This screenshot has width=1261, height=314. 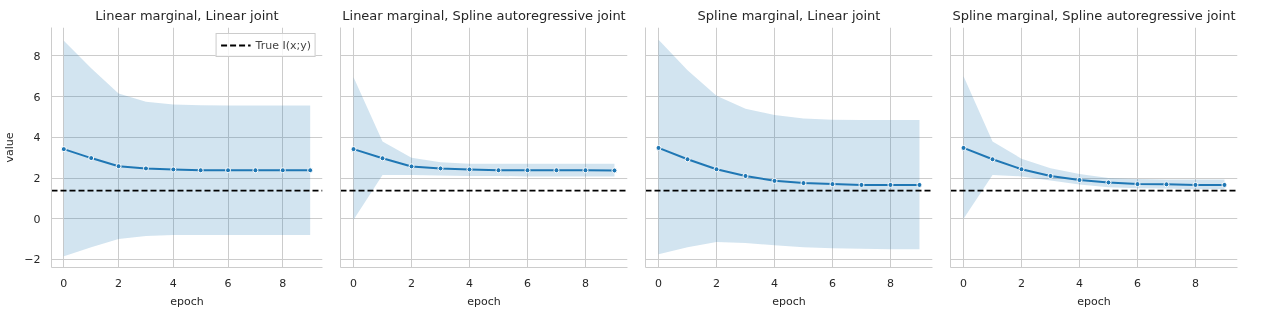 What do you see at coordinates (37, 219) in the screenshot?
I see `y-tick-label: 0` at bounding box center [37, 219].